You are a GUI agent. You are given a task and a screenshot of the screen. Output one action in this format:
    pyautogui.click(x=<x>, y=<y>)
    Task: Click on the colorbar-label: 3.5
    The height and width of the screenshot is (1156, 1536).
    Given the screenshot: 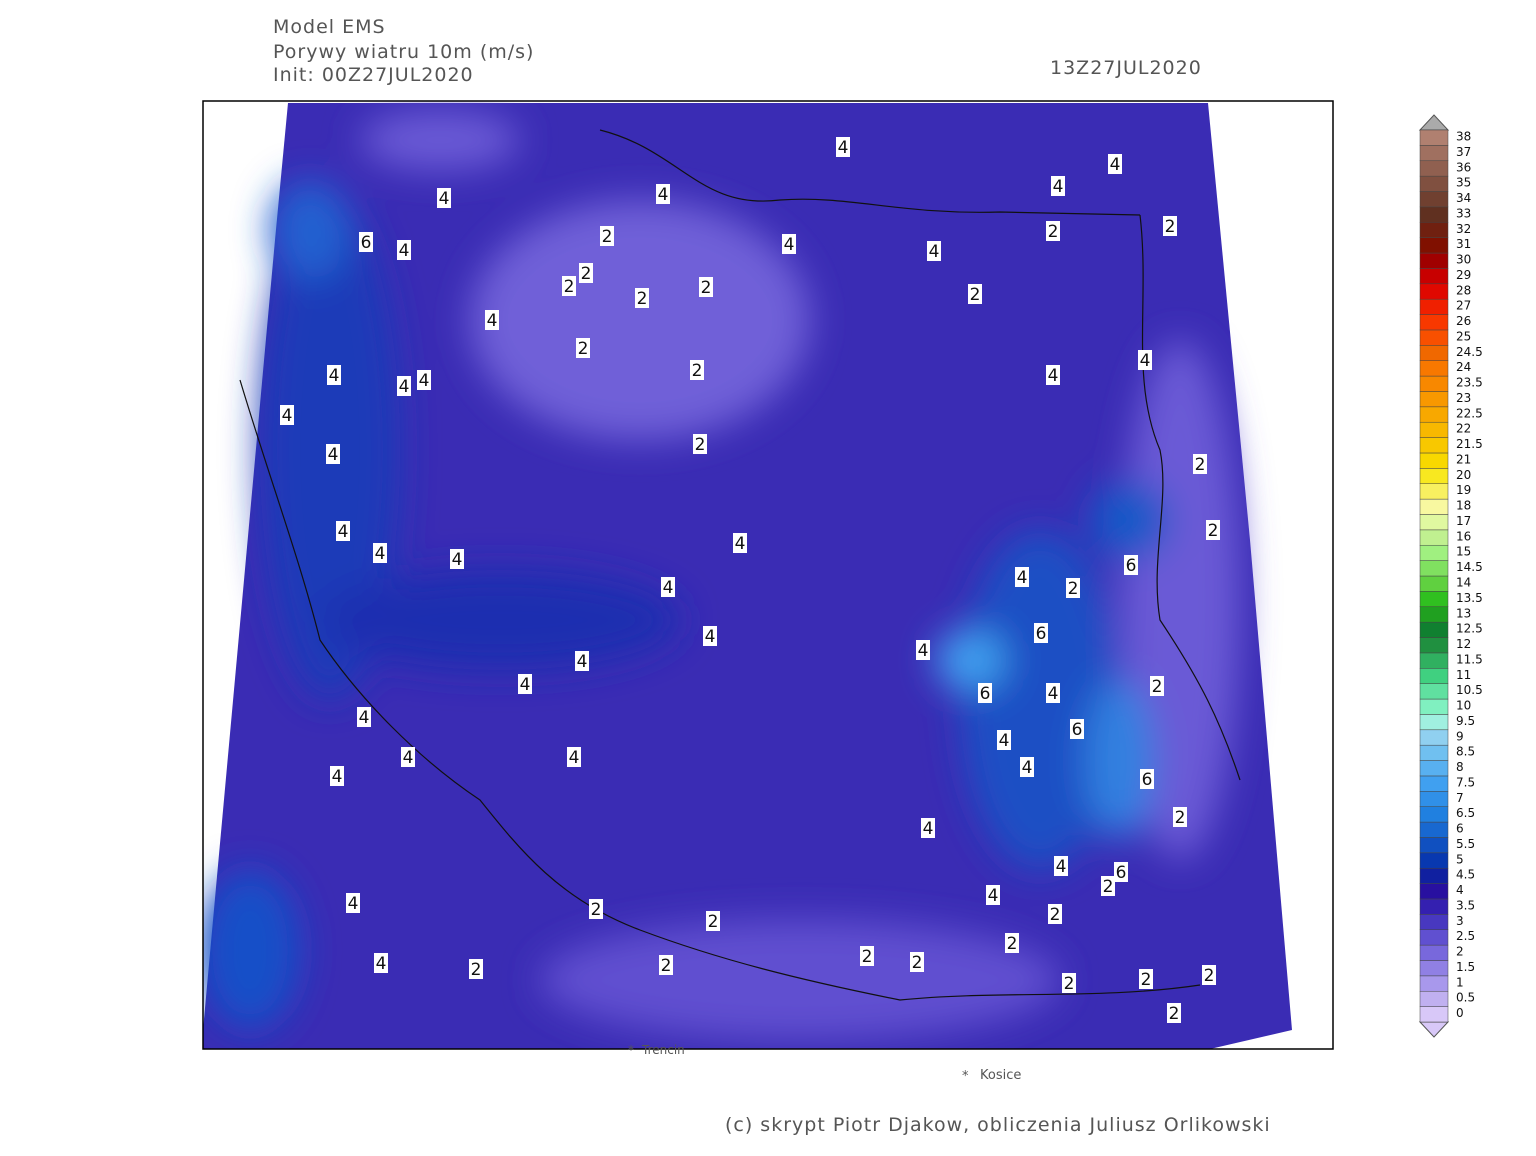 What is the action you would take?
    pyautogui.click(x=1465, y=905)
    